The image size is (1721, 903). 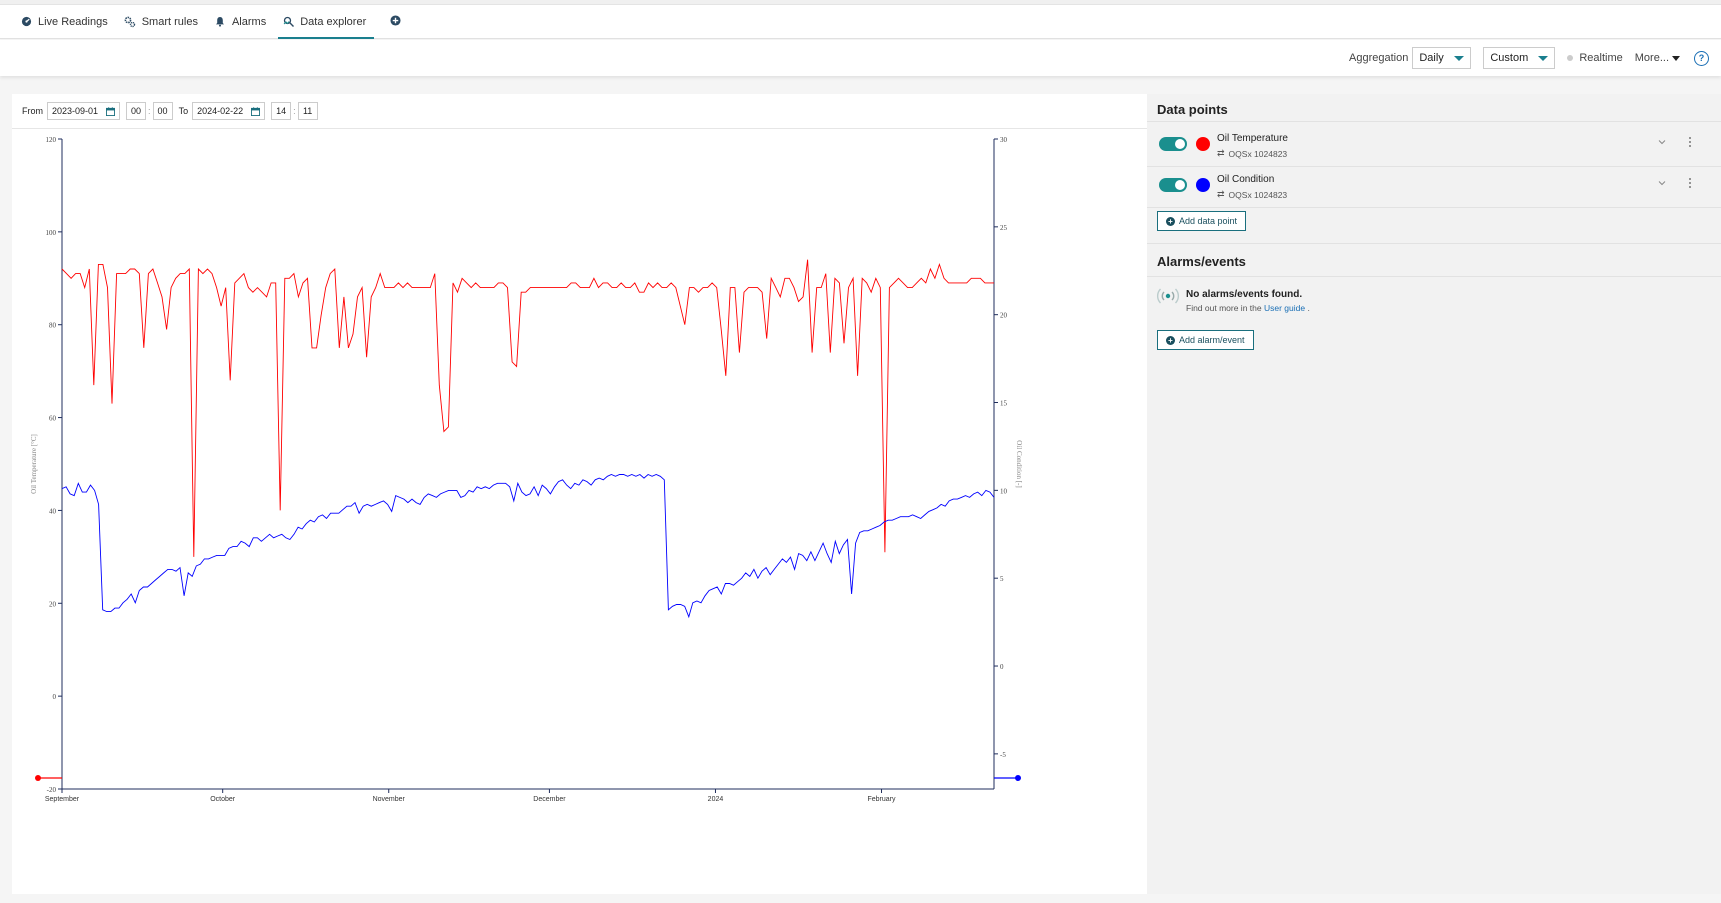 What do you see at coordinates (162, 111) in the screenshot?
I see `from-minute-field: 00` at bounding box center [162, 111].